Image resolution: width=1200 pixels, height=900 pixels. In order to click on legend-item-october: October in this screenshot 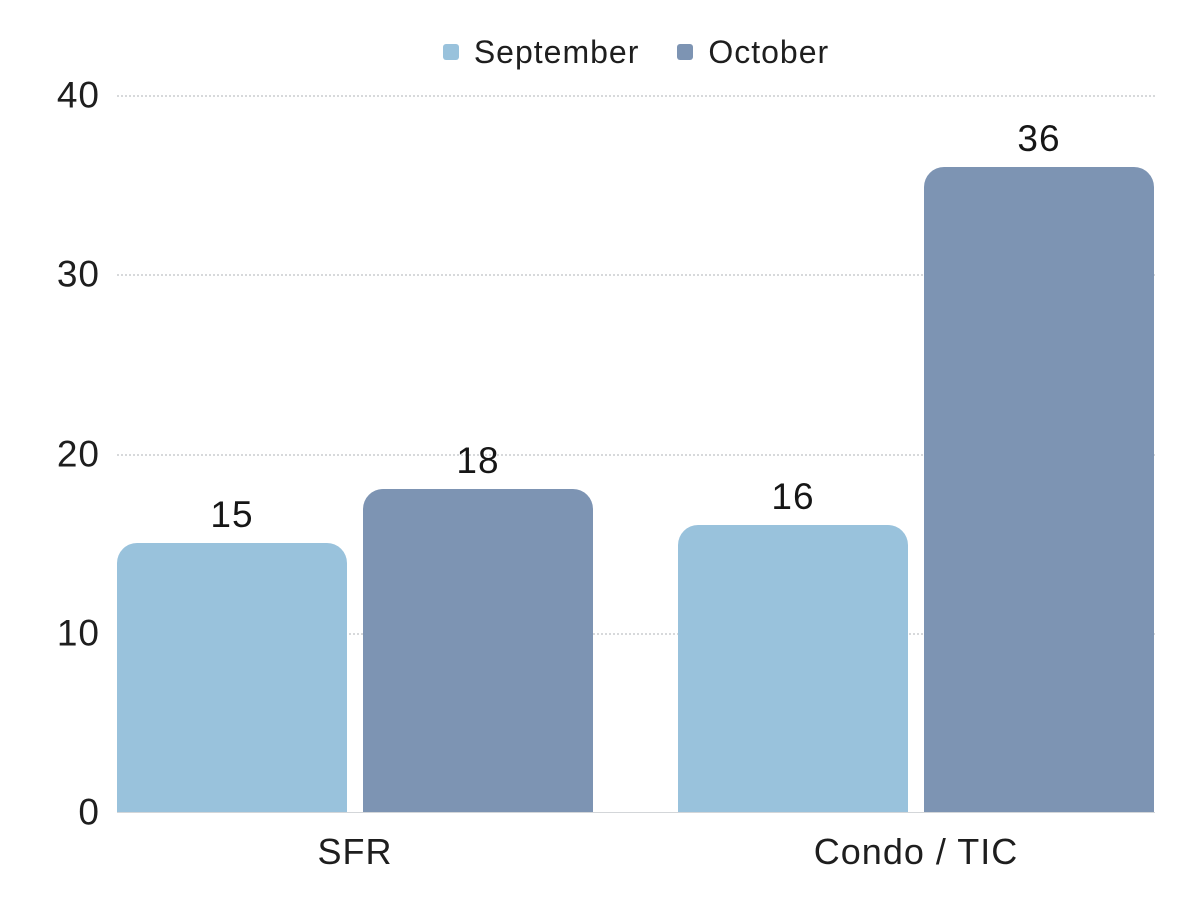, I will do `click(753, 52)`.